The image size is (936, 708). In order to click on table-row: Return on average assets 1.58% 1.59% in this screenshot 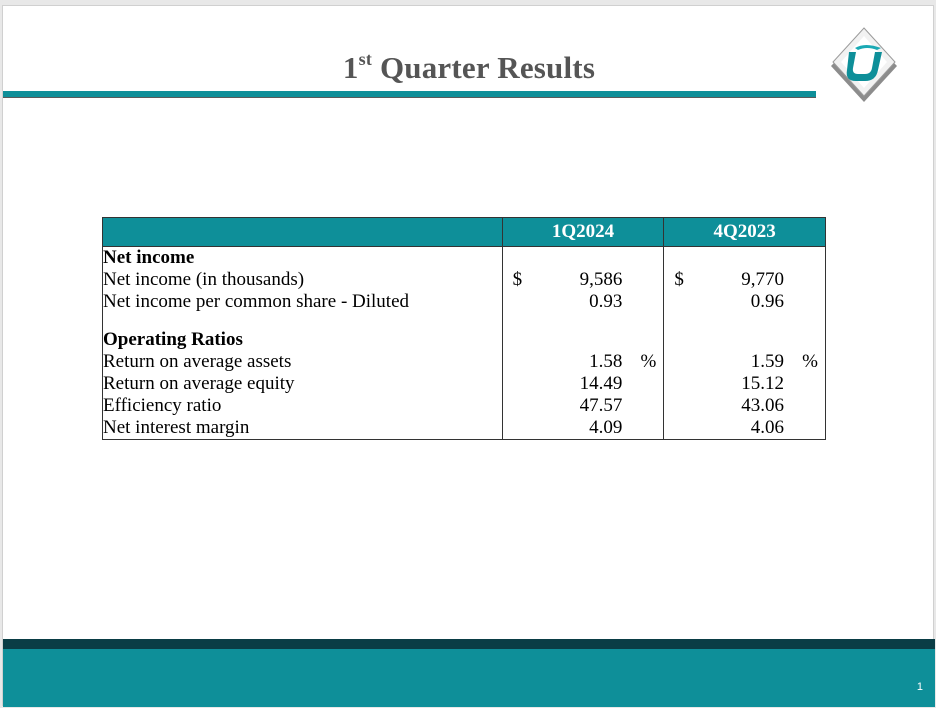, I will do `click(464, 362)`.